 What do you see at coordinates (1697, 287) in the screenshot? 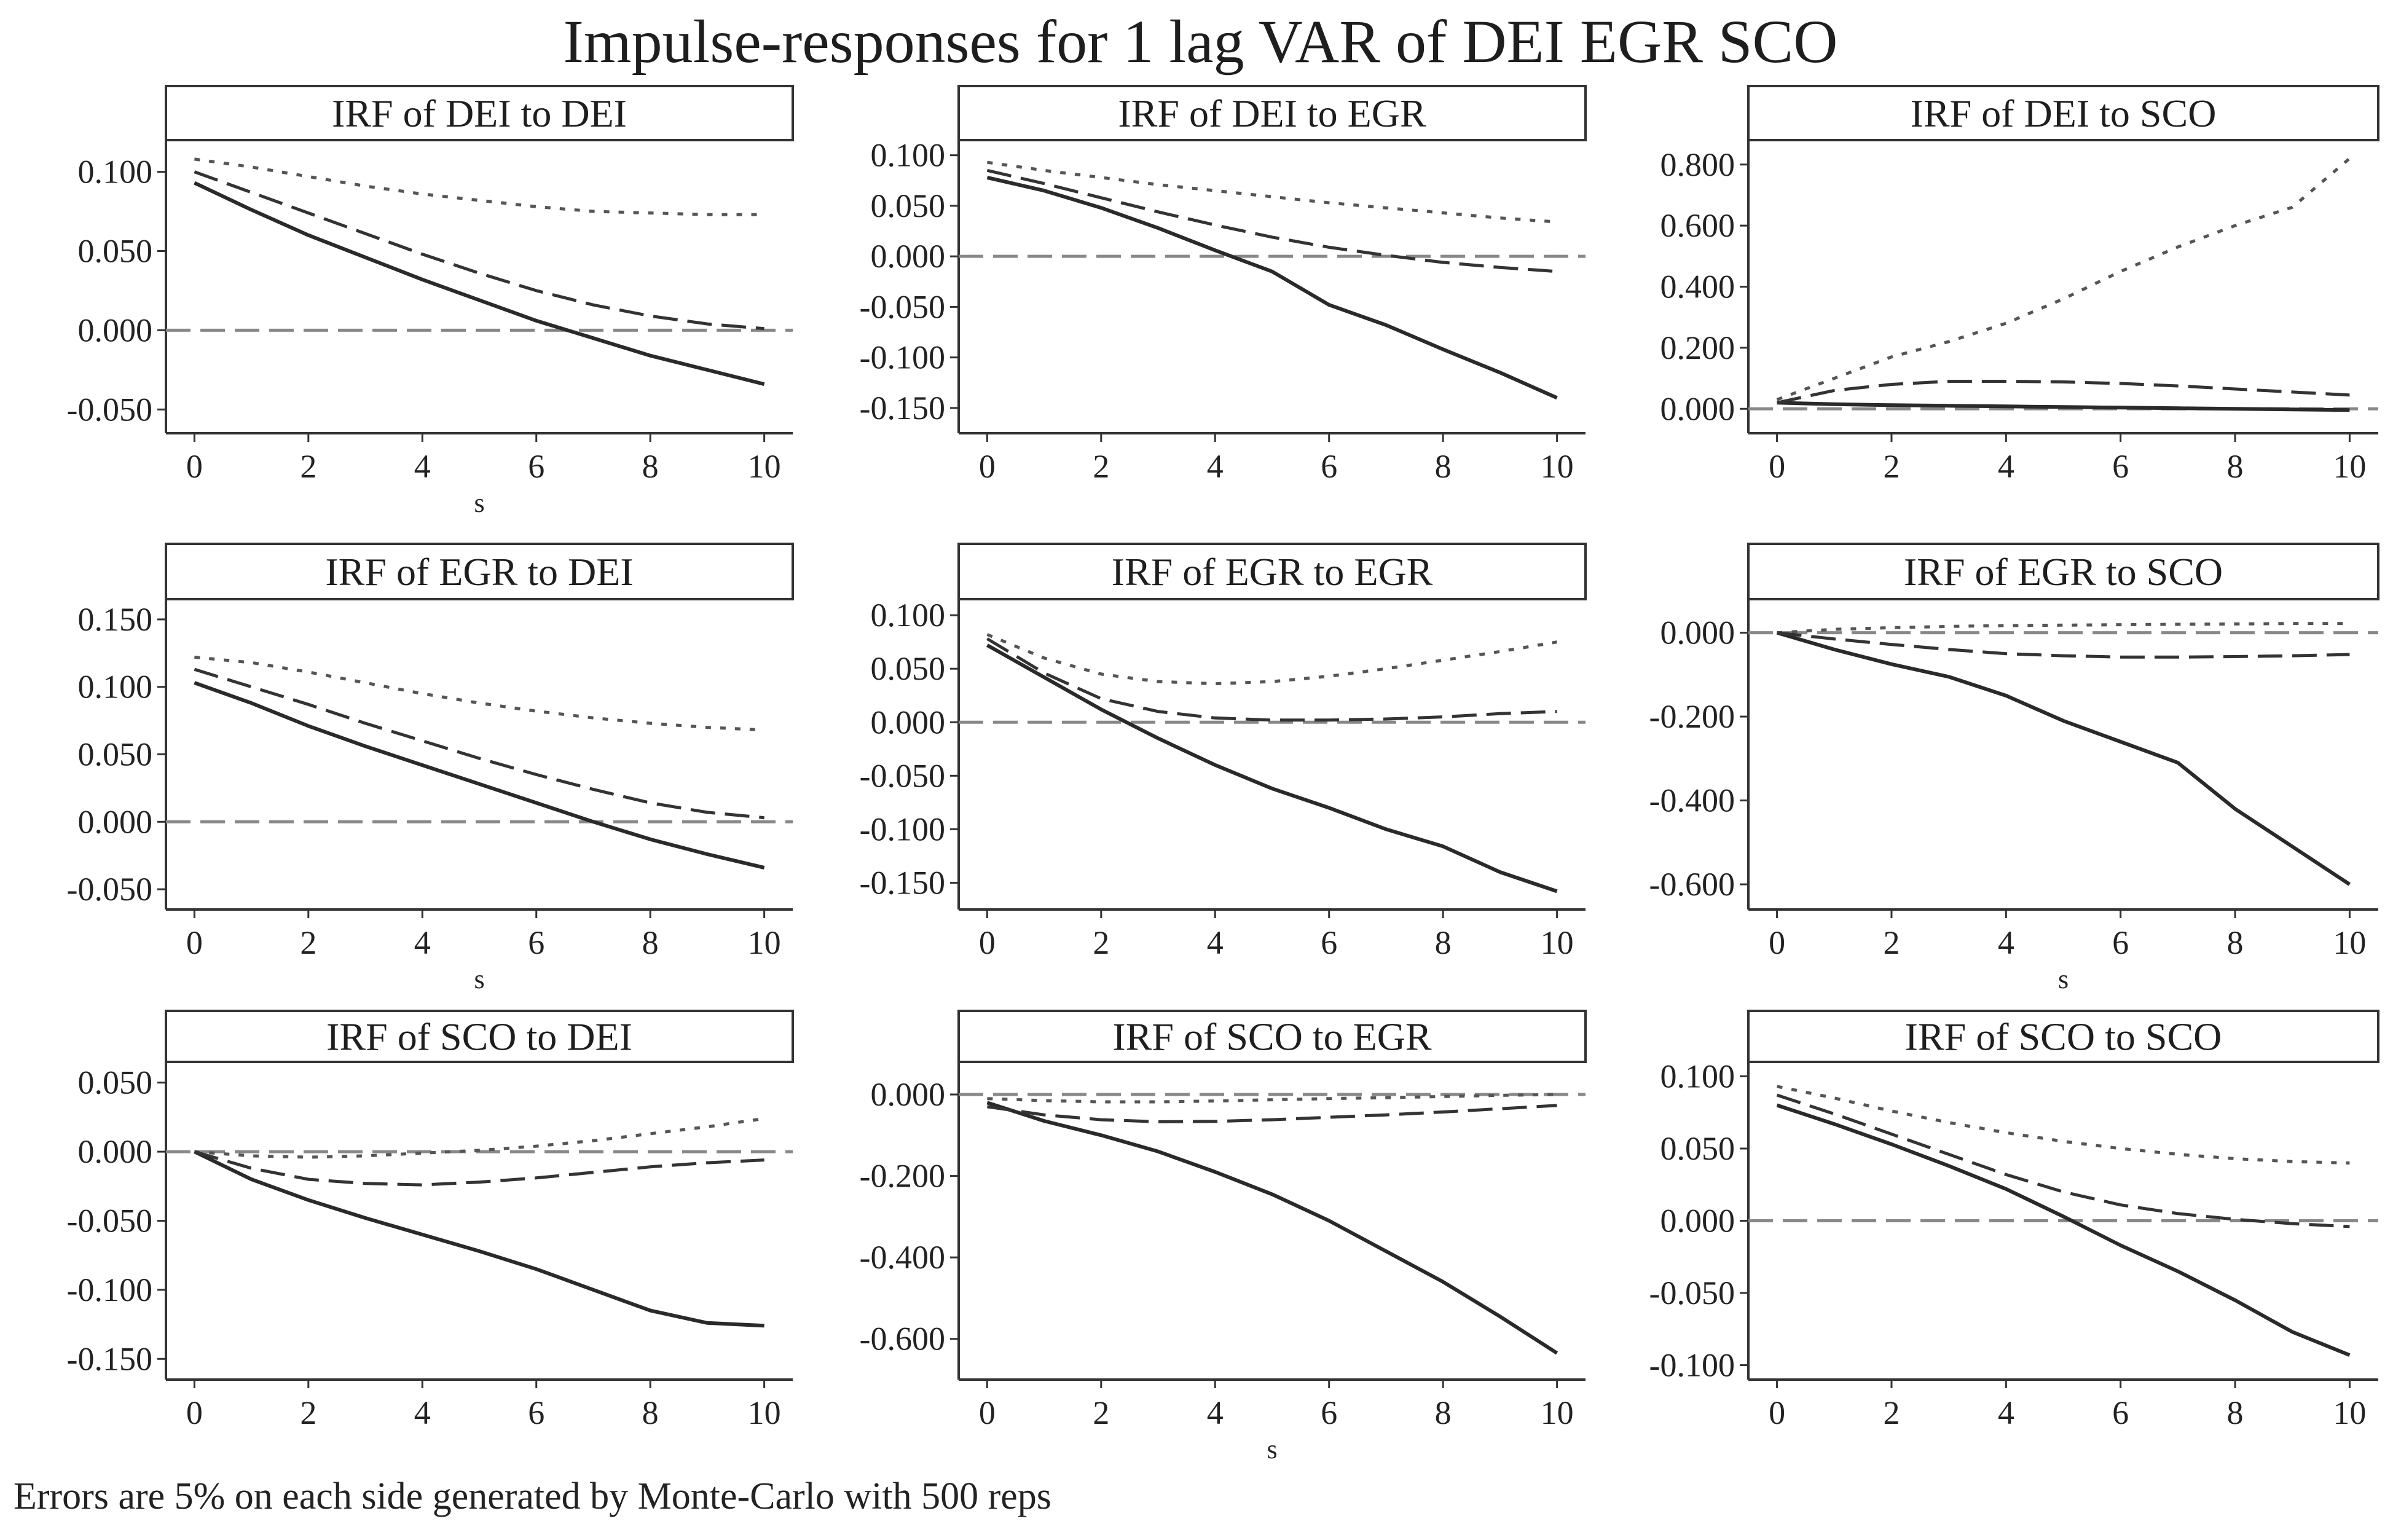
I see `y-tick-label: 0.400` at bounding box center [1697, 287].